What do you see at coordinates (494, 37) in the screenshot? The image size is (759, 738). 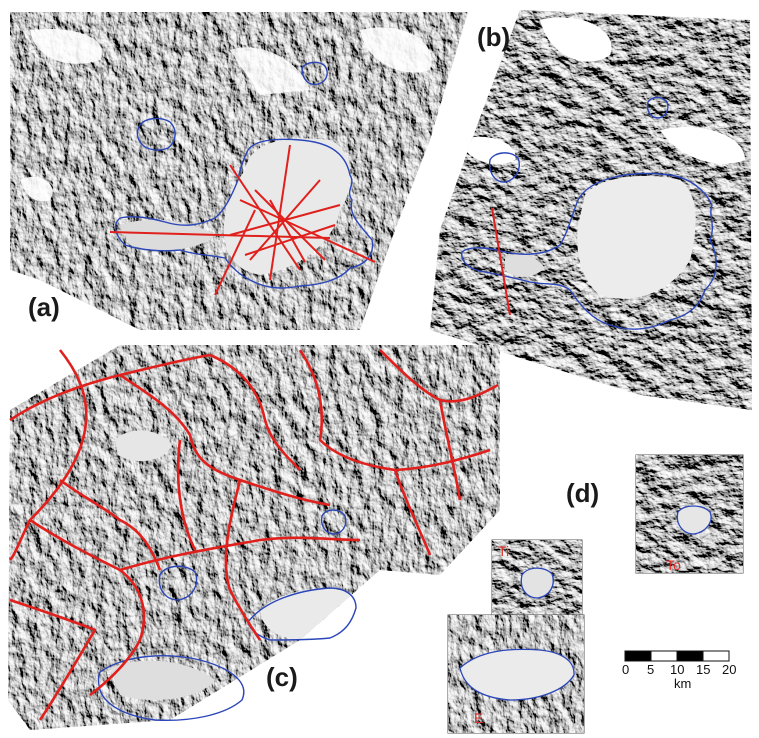 I see `panel-label-b: (b)` at bounding box center [494, 37].